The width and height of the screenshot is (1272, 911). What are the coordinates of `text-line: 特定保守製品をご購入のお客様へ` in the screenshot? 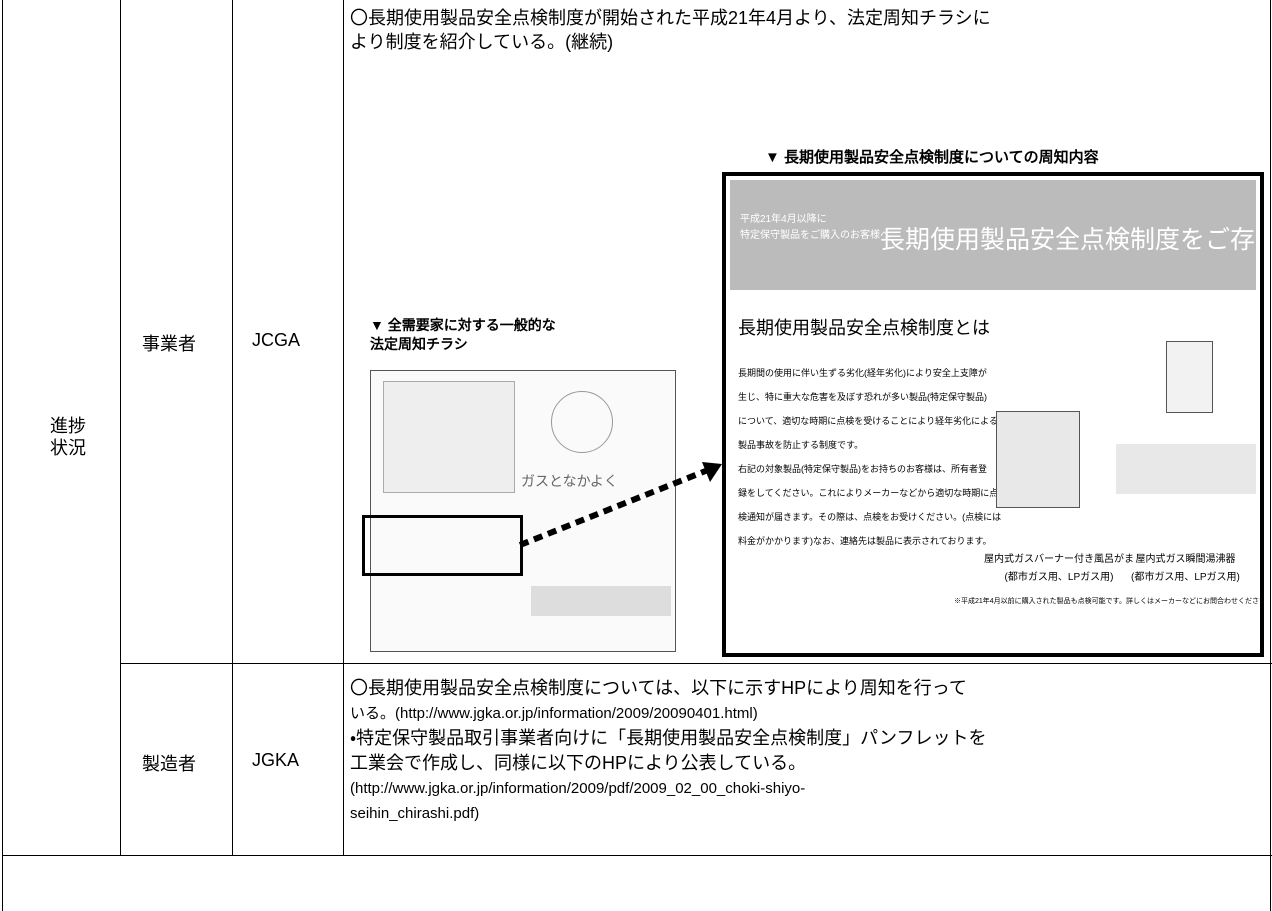 It's located at (815, 235).